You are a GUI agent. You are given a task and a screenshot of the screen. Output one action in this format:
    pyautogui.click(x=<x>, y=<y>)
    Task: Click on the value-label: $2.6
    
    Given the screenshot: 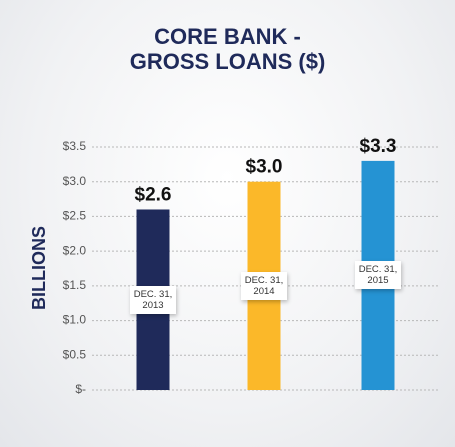 What is the action you would take?
    pyautogui.click(x=153, y=195)
    